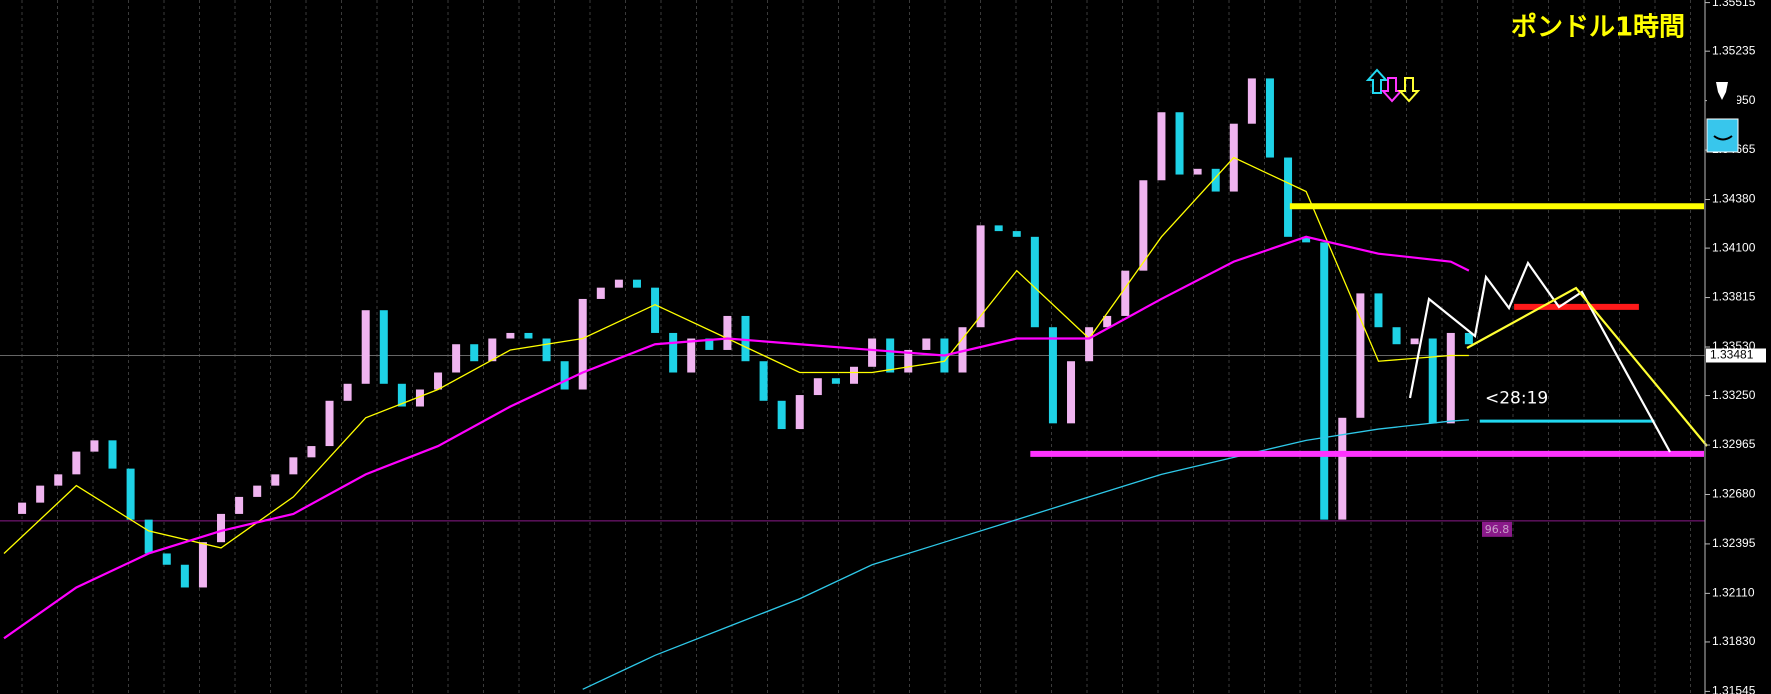  I want to click on y-tick-label: 1.34100, so click(1734, 247).